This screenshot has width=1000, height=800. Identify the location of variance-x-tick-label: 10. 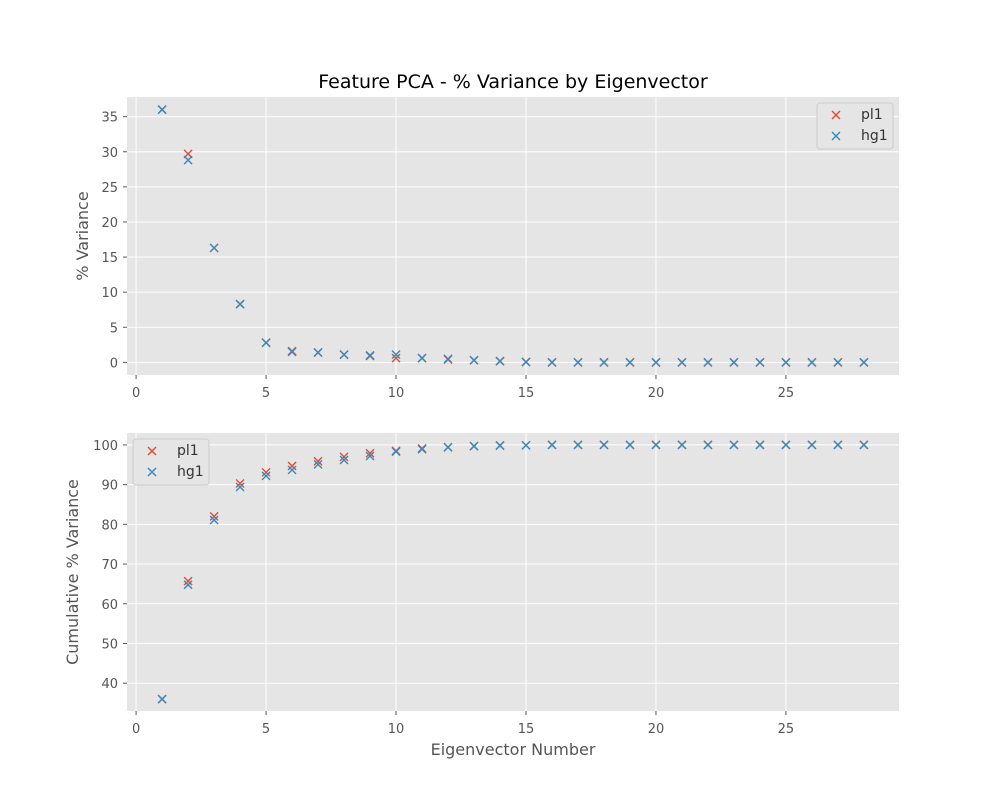
(396, 393).